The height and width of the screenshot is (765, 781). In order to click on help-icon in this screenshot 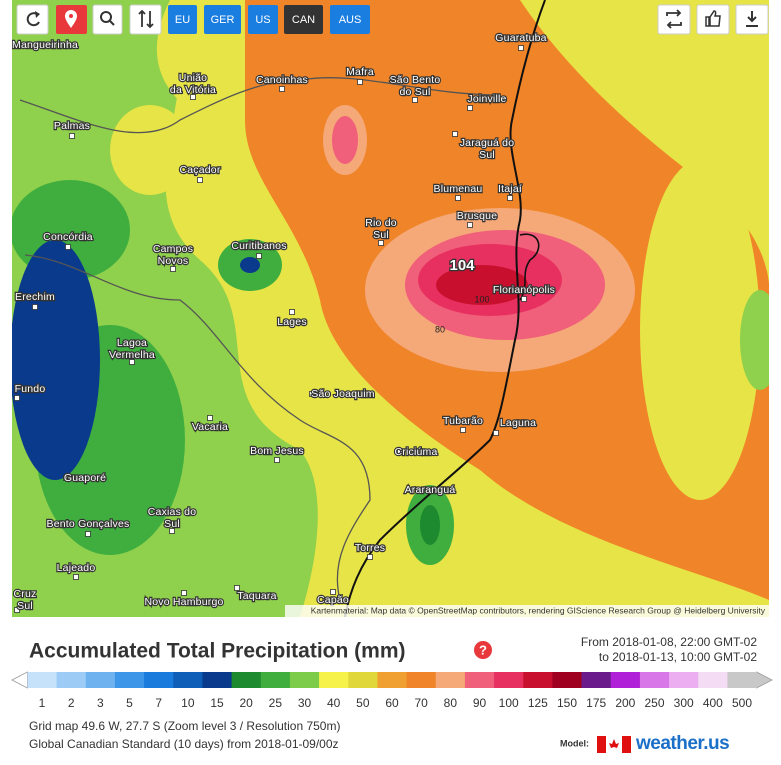, I will do `click(483, 650)`.